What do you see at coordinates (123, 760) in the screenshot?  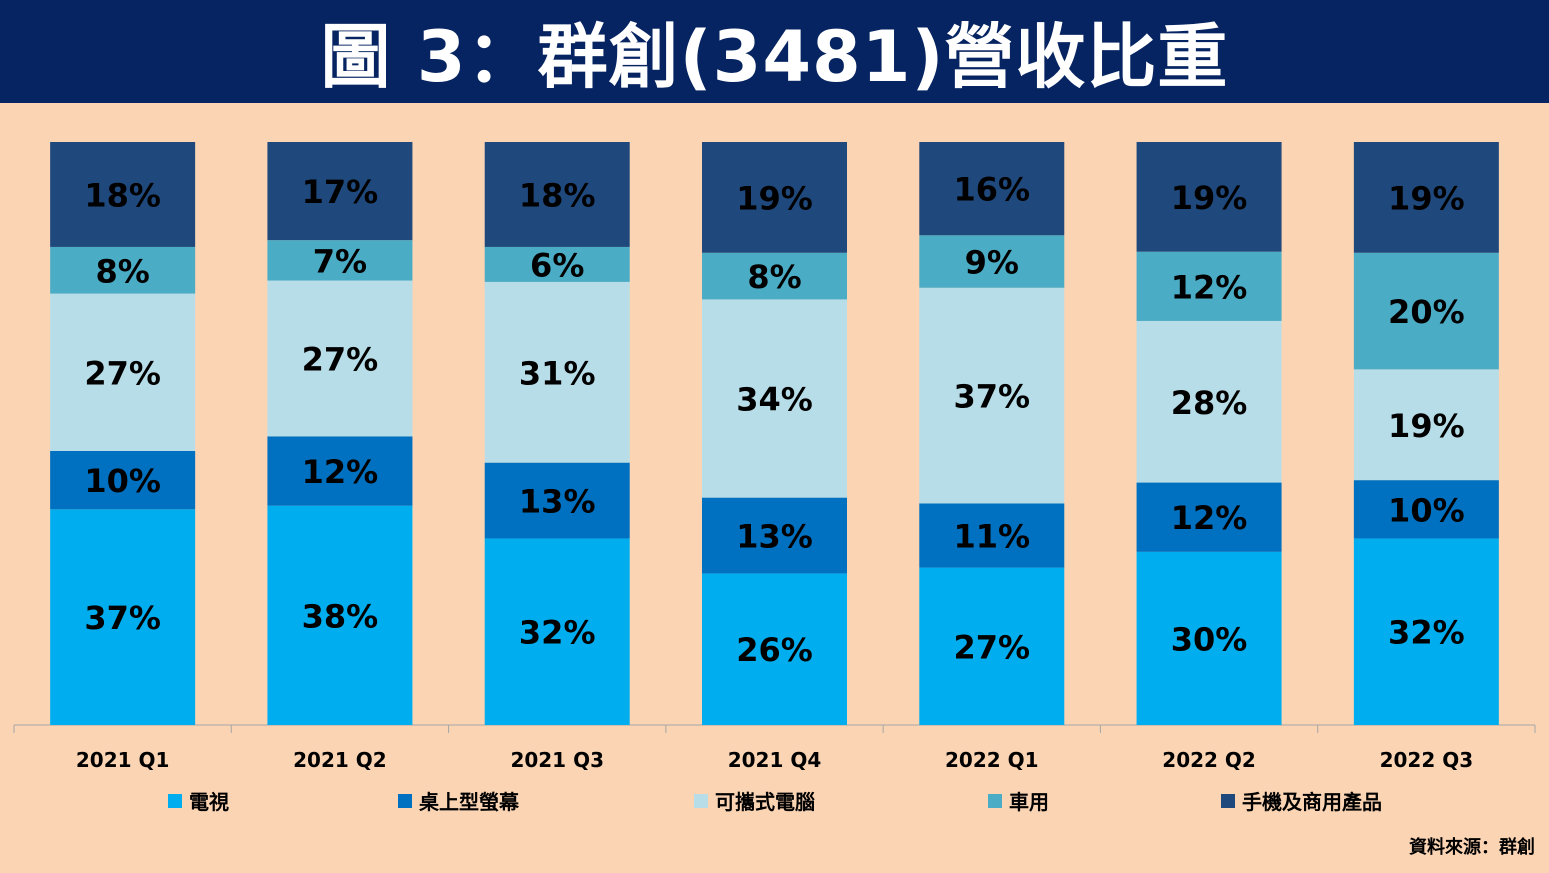 I see `category-label: 2021 Q1` at bounding box center [123, 760].